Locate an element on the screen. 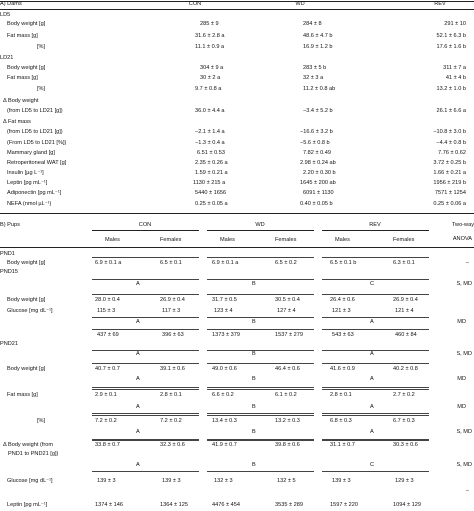  col-header-anova: Two-way is located at coordinates (462, 225).